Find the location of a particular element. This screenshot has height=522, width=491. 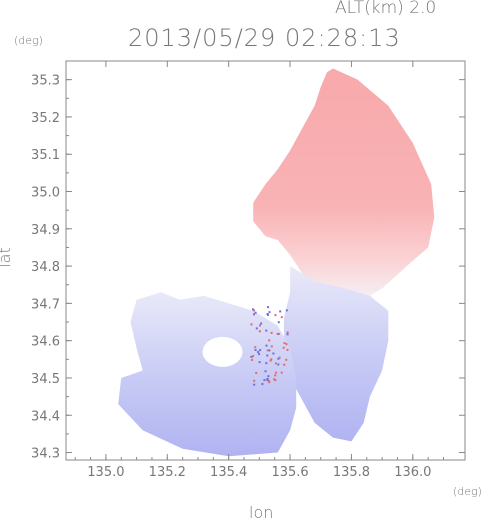

timestamp-title: 2013/05/29 02:28:13 is located at coordinates (264, 38).